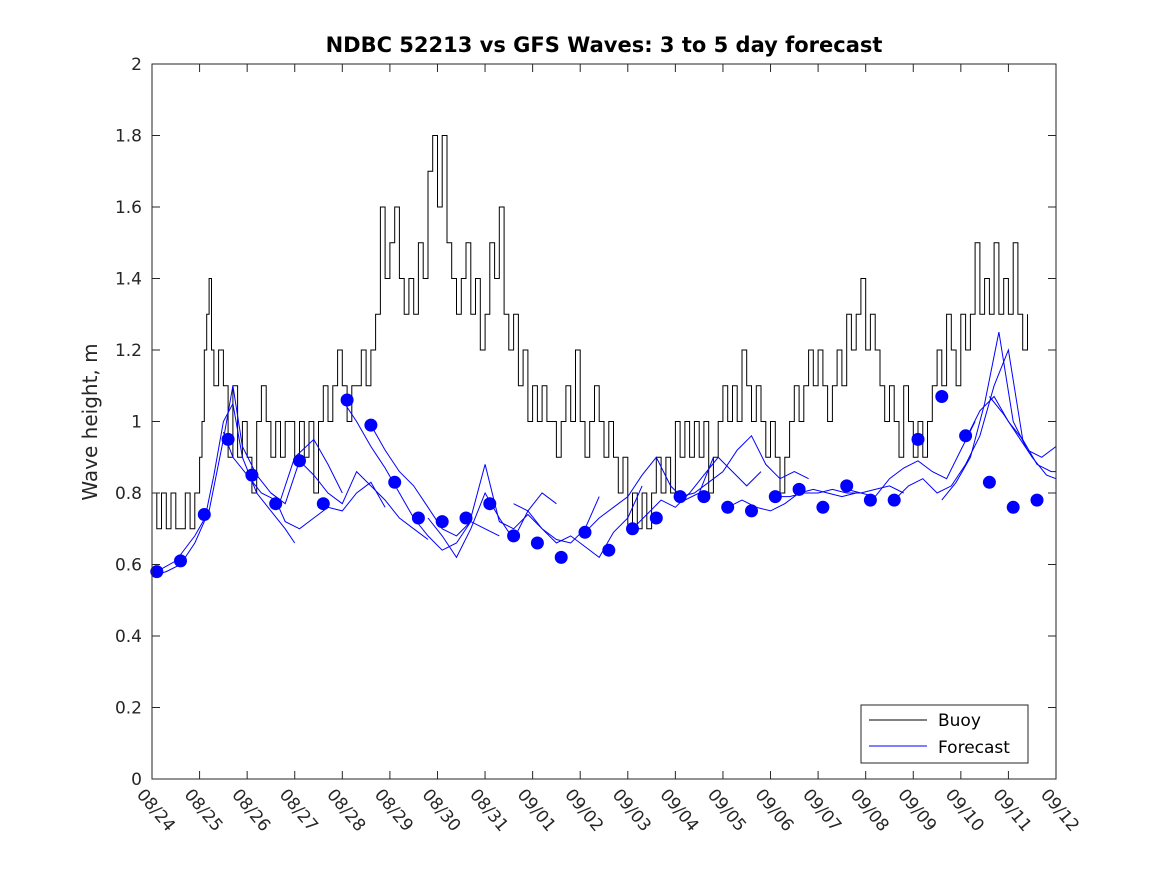  Describe the element at coordinates (90, 421) in the screenshot. I see `y-axis-label: Wave height, m` at that location.